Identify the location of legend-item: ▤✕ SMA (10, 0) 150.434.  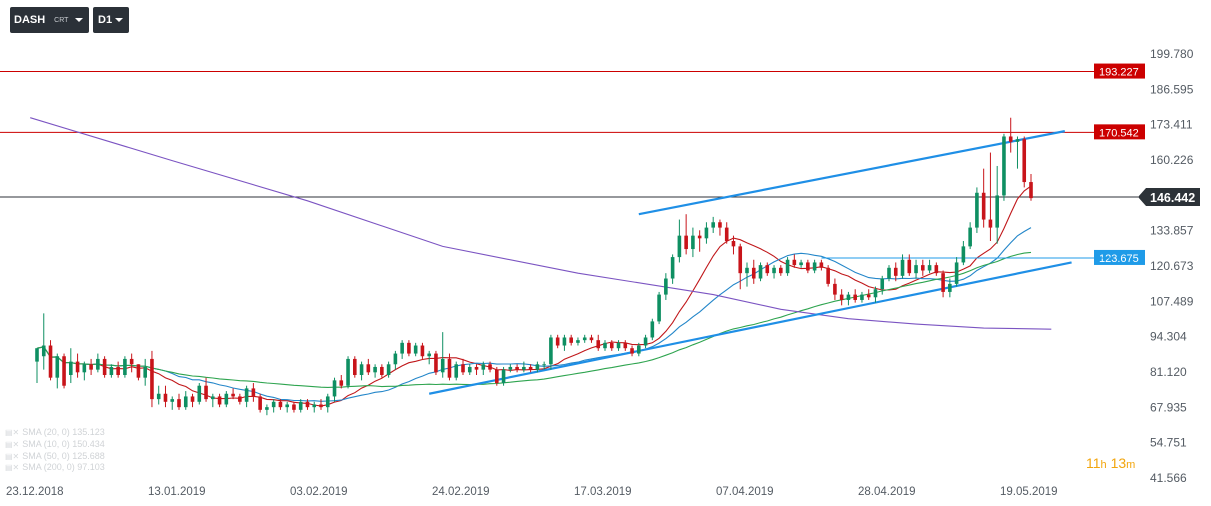
(55, 445).